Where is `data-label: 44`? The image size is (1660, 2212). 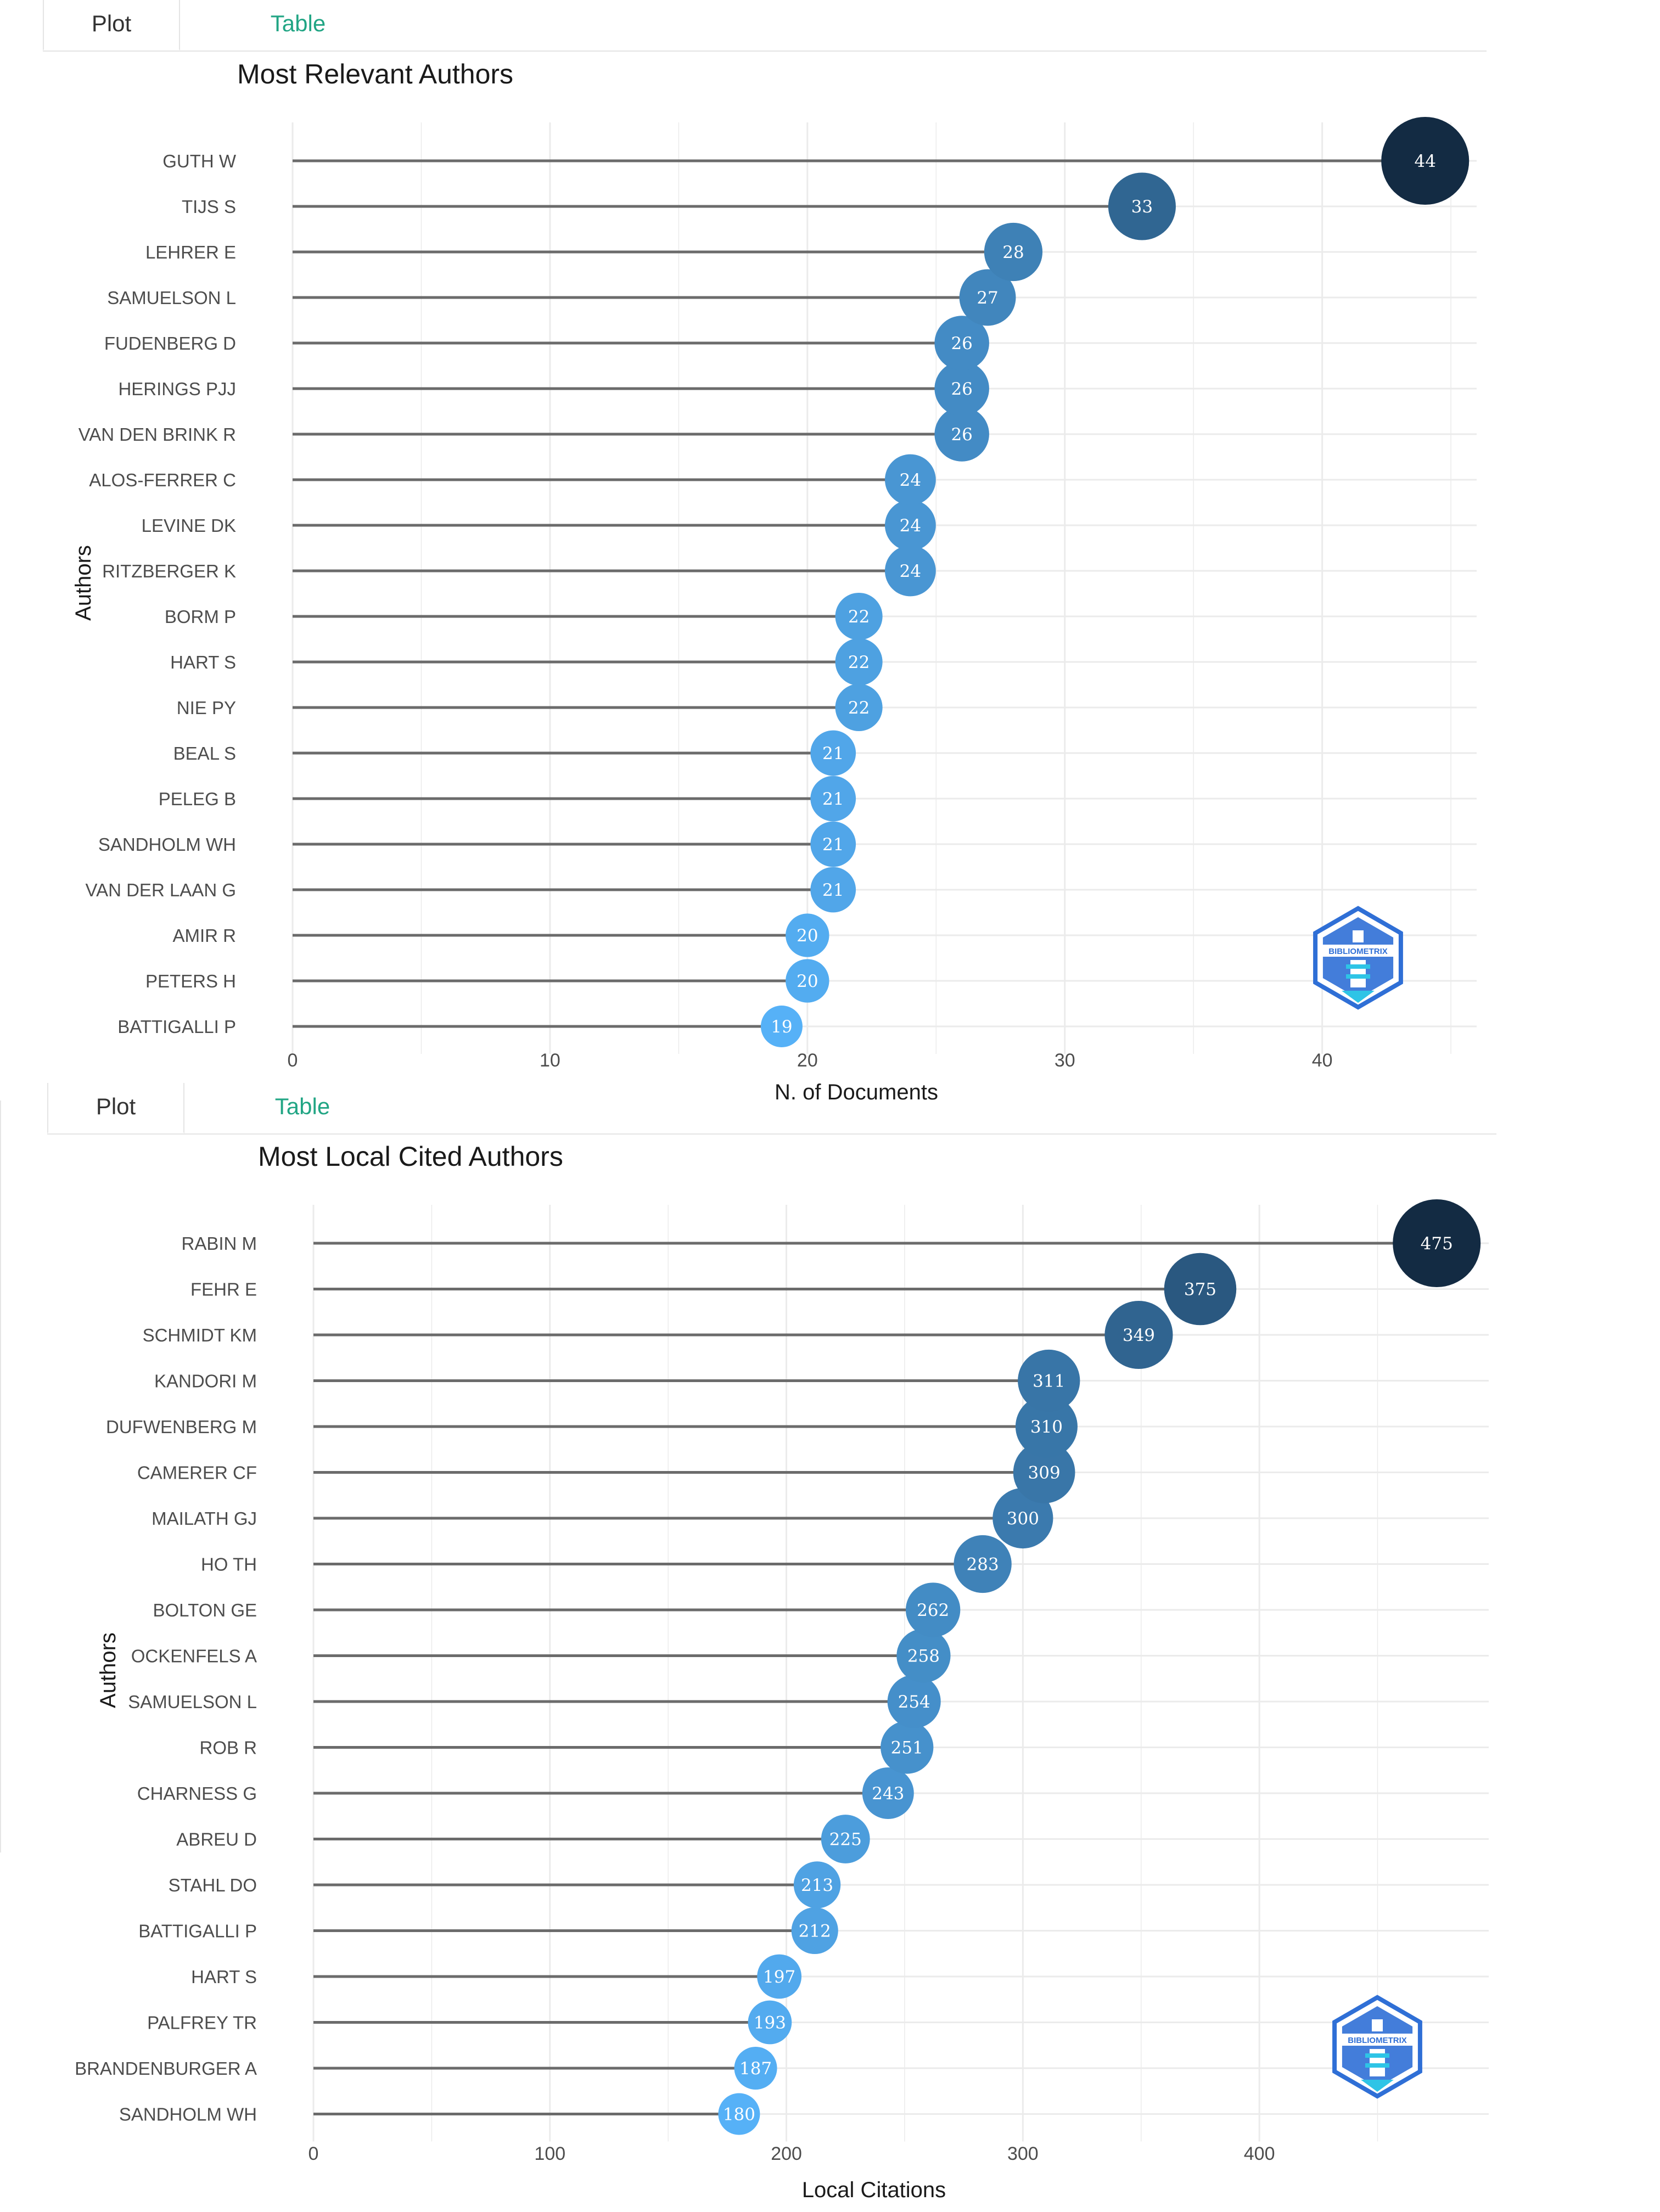
data-label: 44 is located at coordinates (1425, 161).